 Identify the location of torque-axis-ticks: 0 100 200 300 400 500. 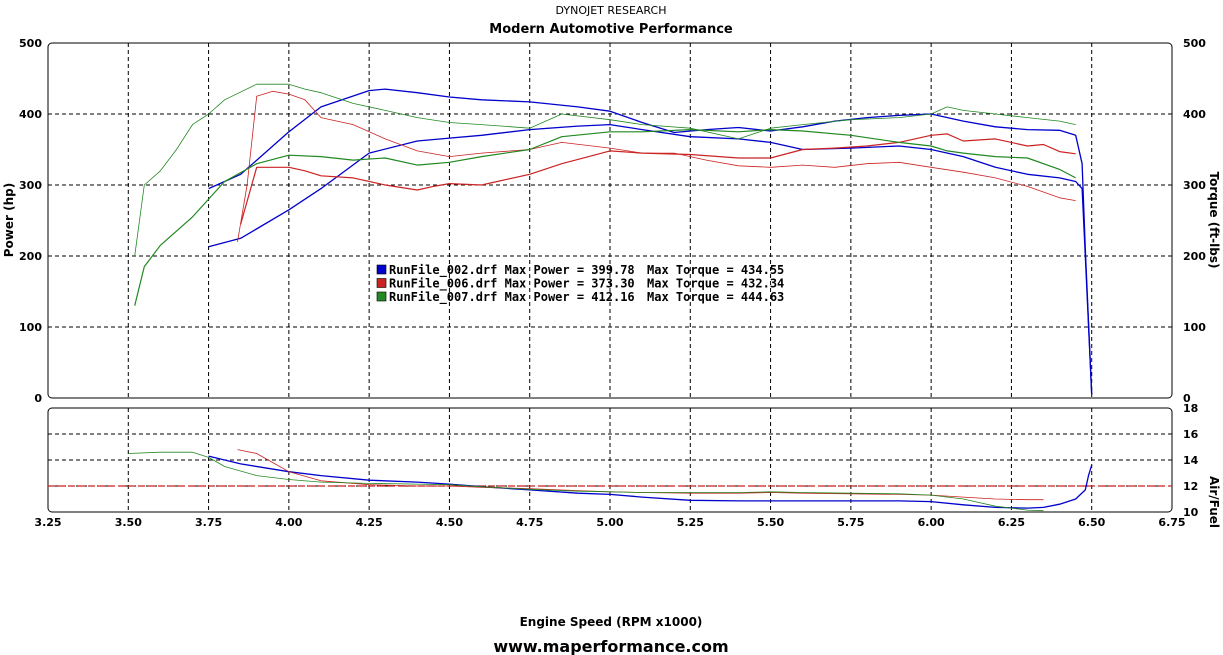
(1194, 221).